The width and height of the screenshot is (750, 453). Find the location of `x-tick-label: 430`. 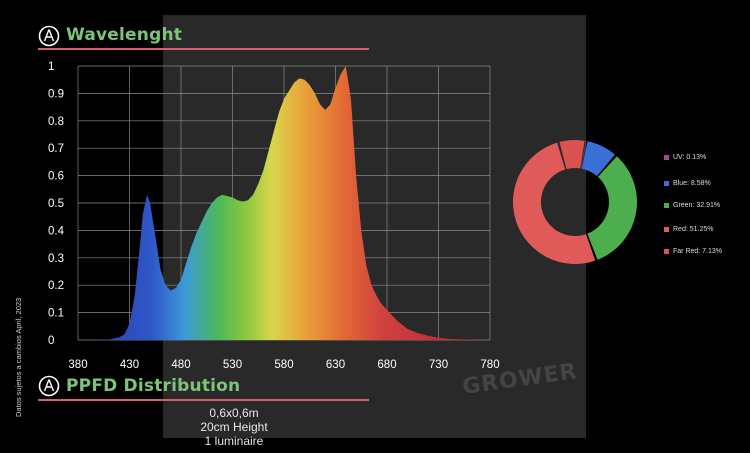

x-tick-label: 430 is located at coordinates (129, 365).